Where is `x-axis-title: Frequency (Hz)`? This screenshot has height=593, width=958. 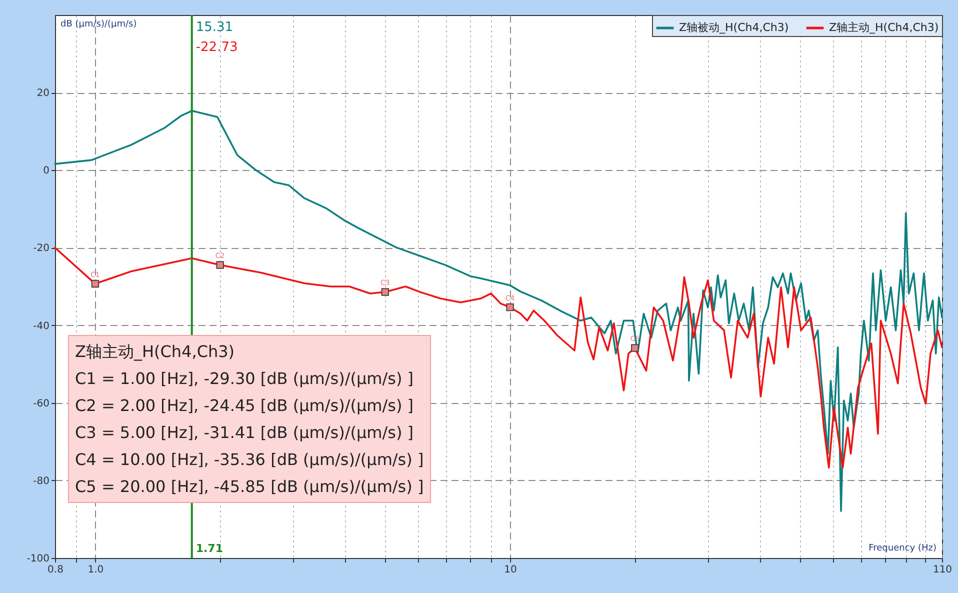
x-axis-title: Frequency (Hz) is located at coordinates (902, 549).